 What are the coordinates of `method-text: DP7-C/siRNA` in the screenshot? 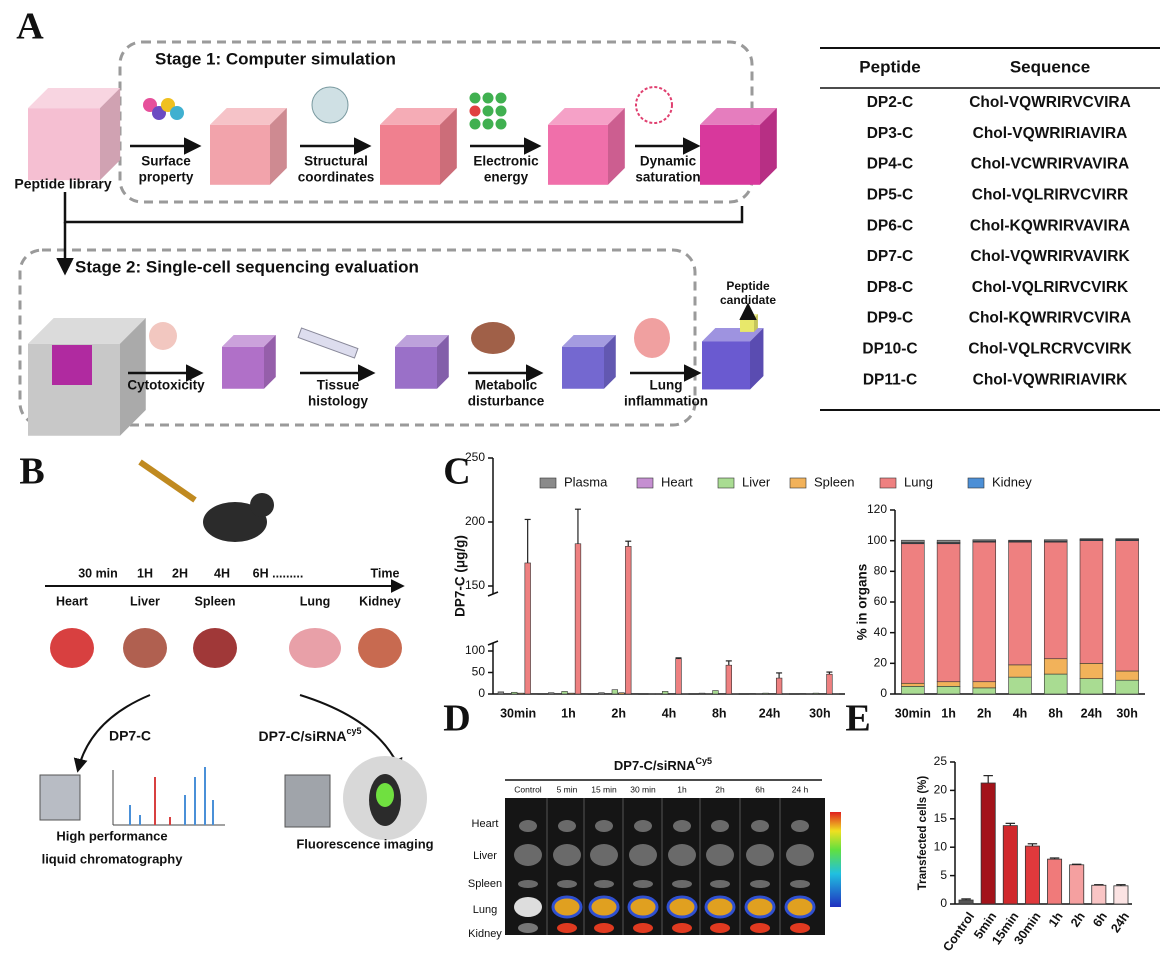 It's located at (303, 736).